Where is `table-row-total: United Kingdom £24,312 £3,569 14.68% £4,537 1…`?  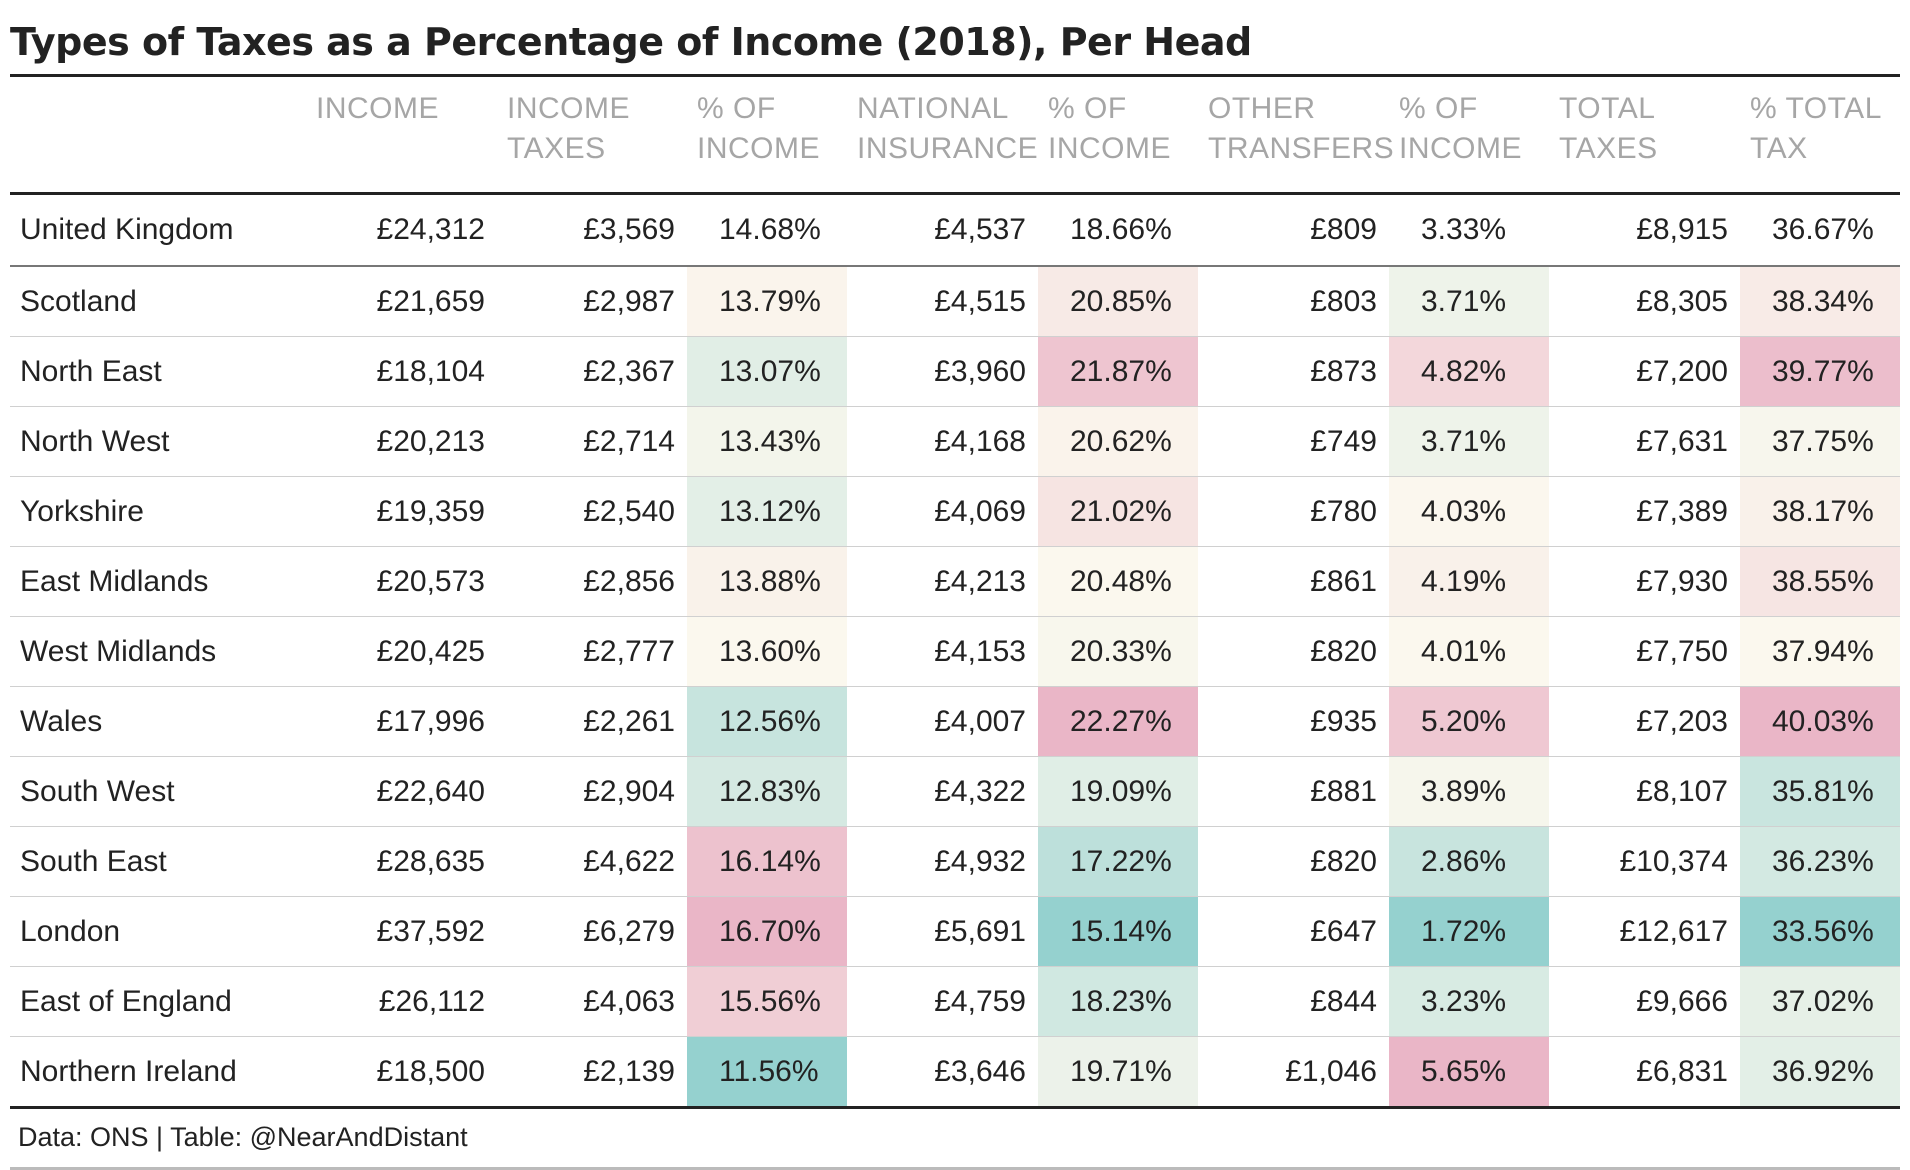 table-row-total: United Kingdom £24,312 £3,569 14.68% £4,537 1… is located at coordinates (955, 230).